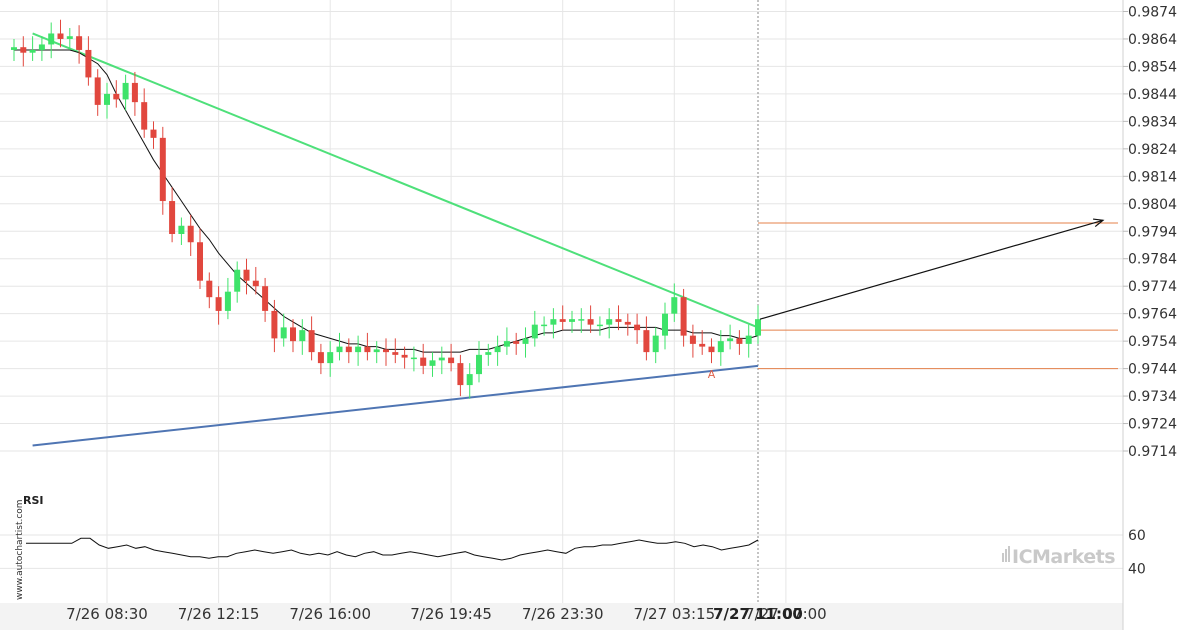 The height and width of the screenshot is (634, 1200). What do you see at coordinates (1137, 569) in the screenshot?
I see `rsi-tick-label: 40` at bounding box center [1137, 569].